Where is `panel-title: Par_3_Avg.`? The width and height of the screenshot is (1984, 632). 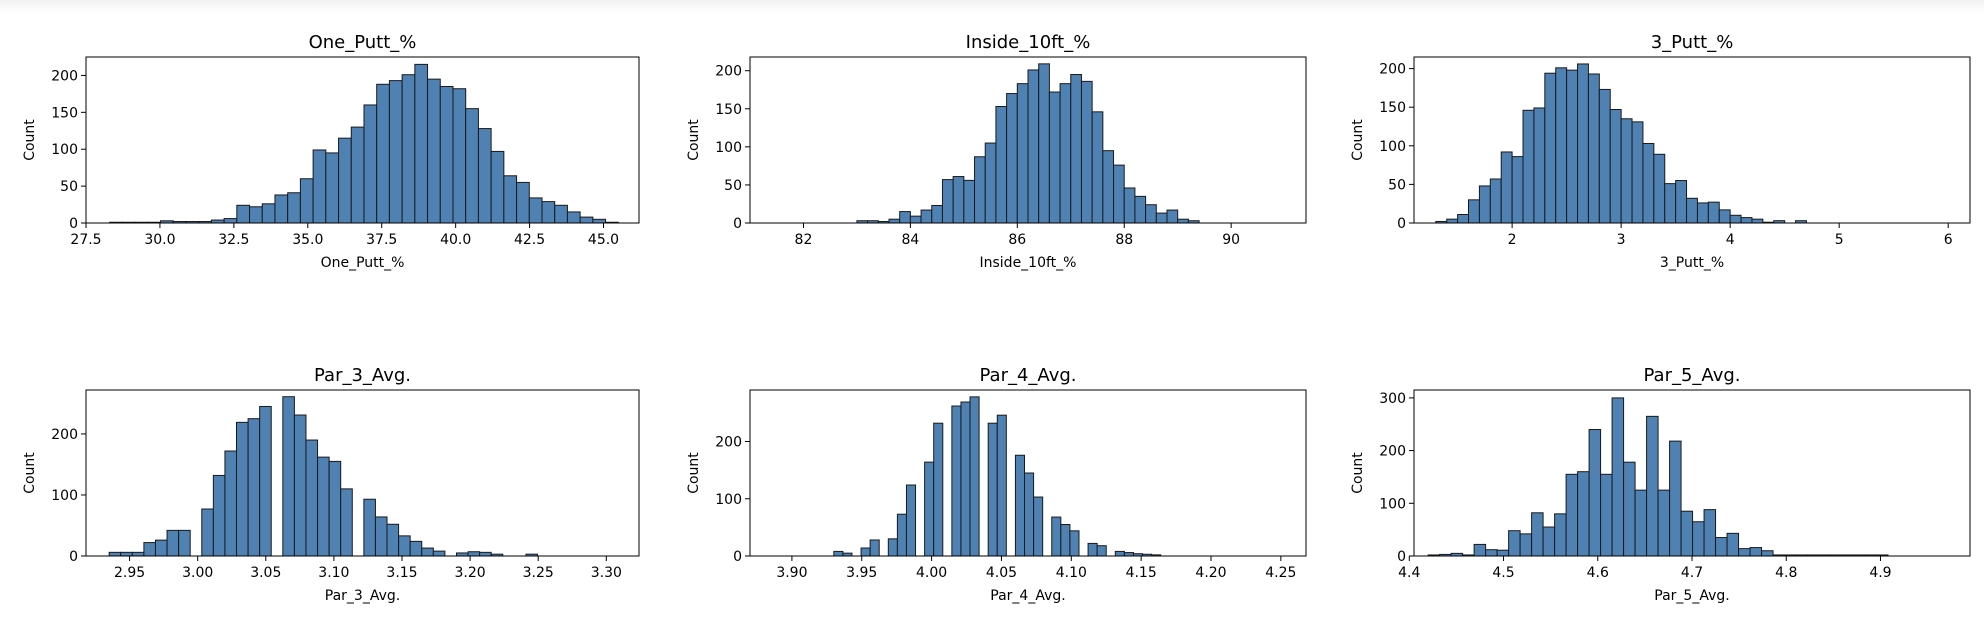 panel-title: Par_3_Avg. is located at coordinates (362, 375).